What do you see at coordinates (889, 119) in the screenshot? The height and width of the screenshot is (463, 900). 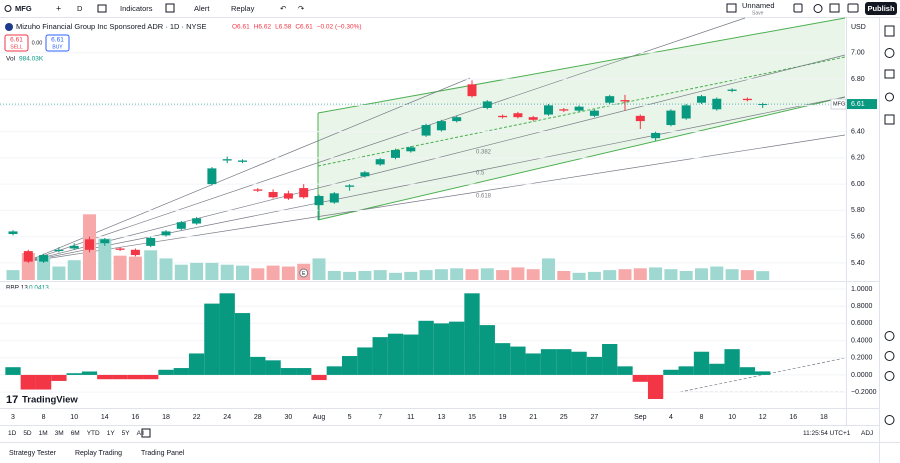 I see `calendar-icon` at bounding box center [889, 119].